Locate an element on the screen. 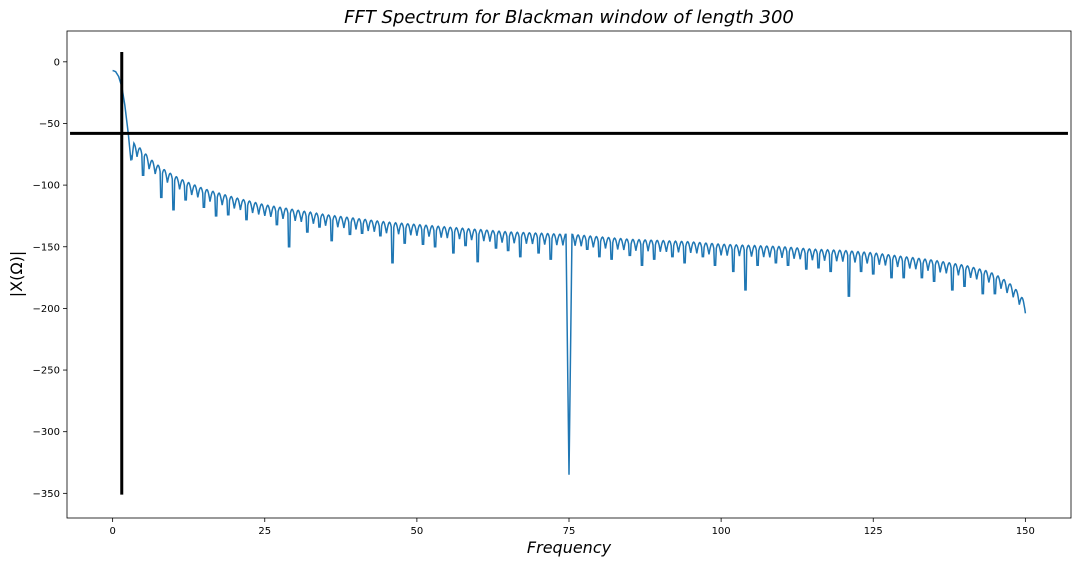 Image resolution: width=1077 pixels, height=565 pixels. x-tick-label: 0 is located at coordinates (112, 531).